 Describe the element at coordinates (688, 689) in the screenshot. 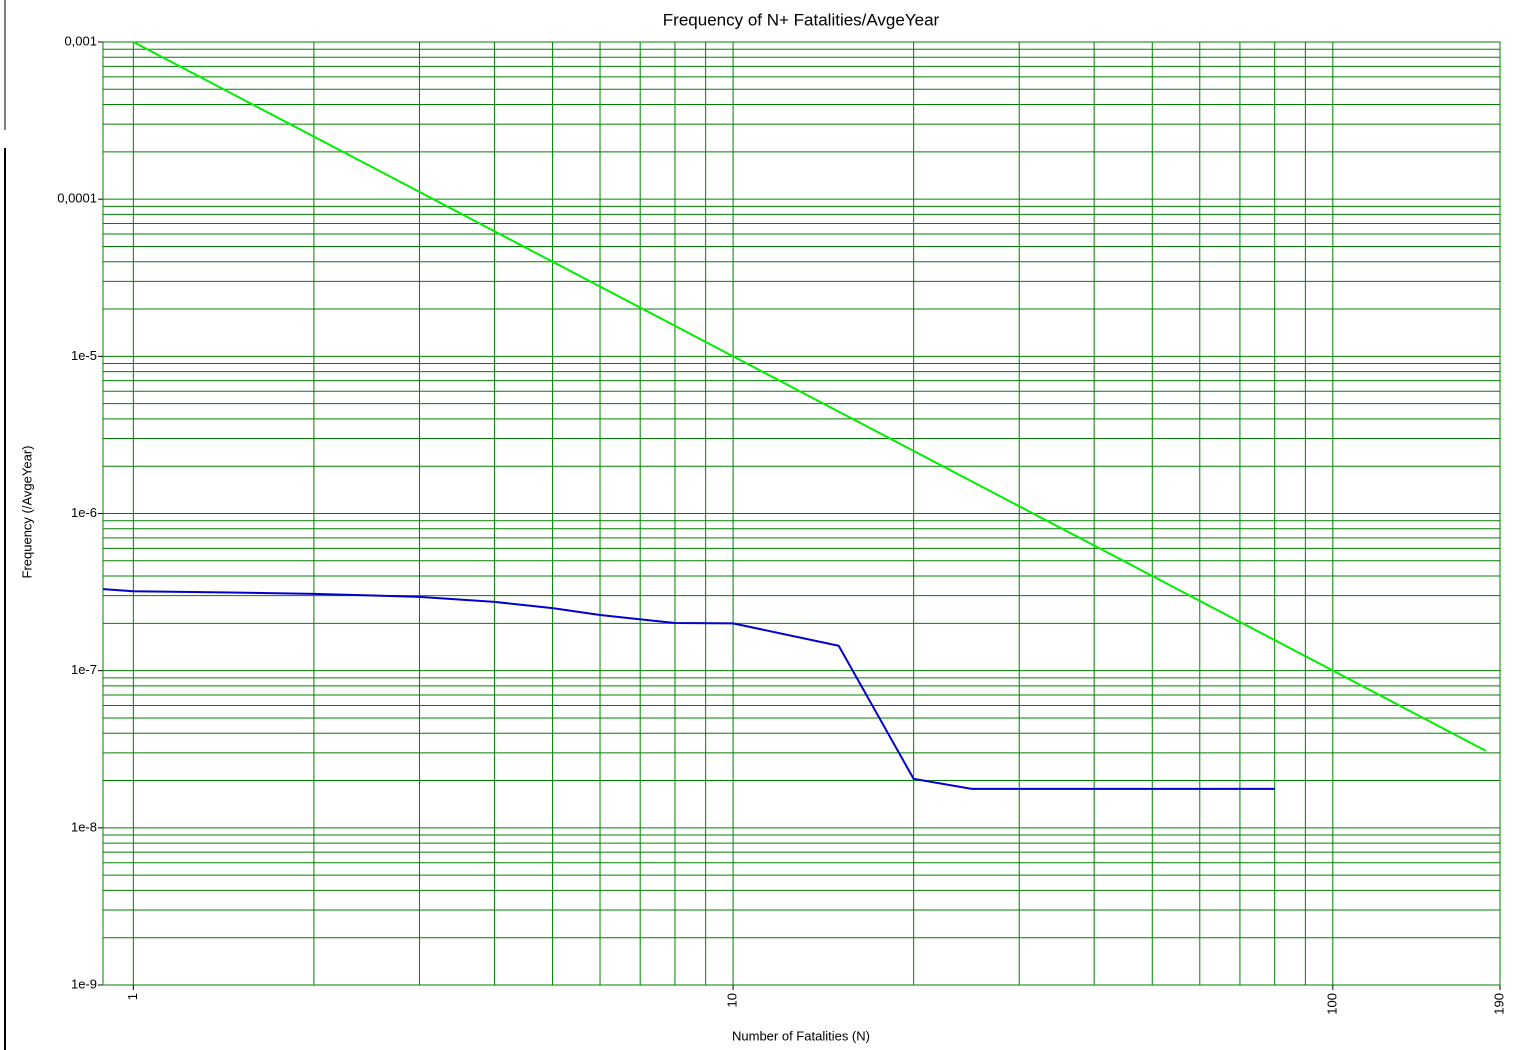

I see `data-line` at that location.